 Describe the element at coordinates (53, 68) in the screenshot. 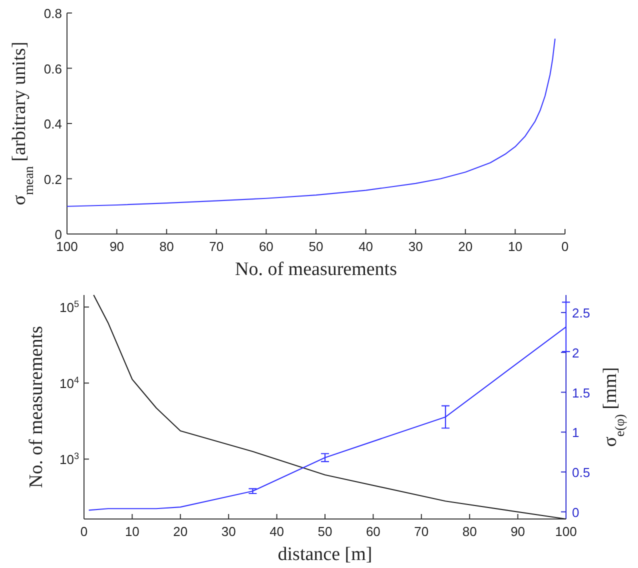

I see `y-tick-label: 0.6` at that location.